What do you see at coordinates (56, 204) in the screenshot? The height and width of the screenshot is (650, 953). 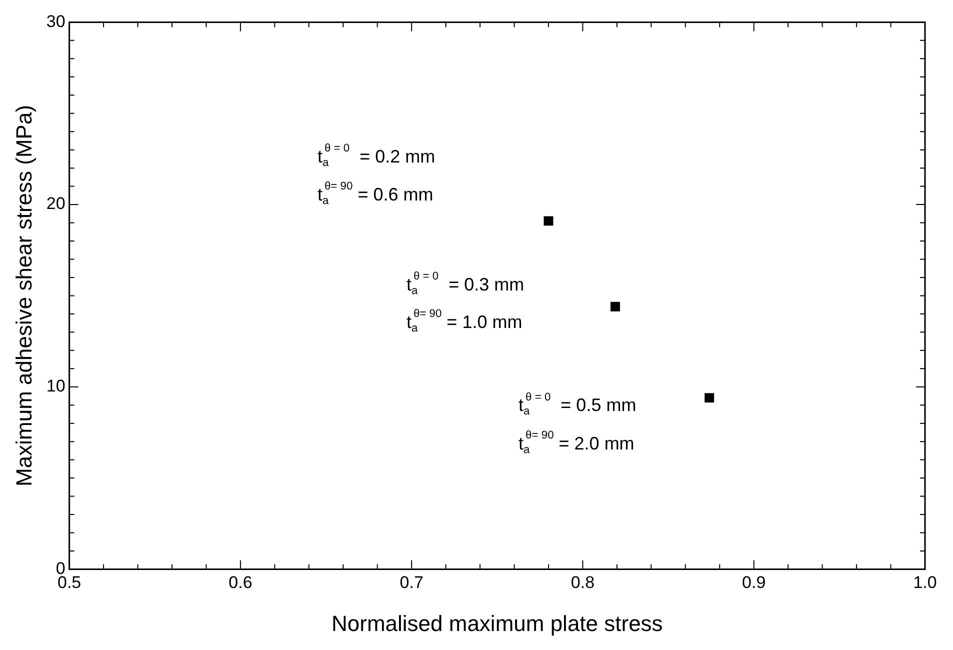 I see `y-tick-label: 20` at bounding box center [56, 204].